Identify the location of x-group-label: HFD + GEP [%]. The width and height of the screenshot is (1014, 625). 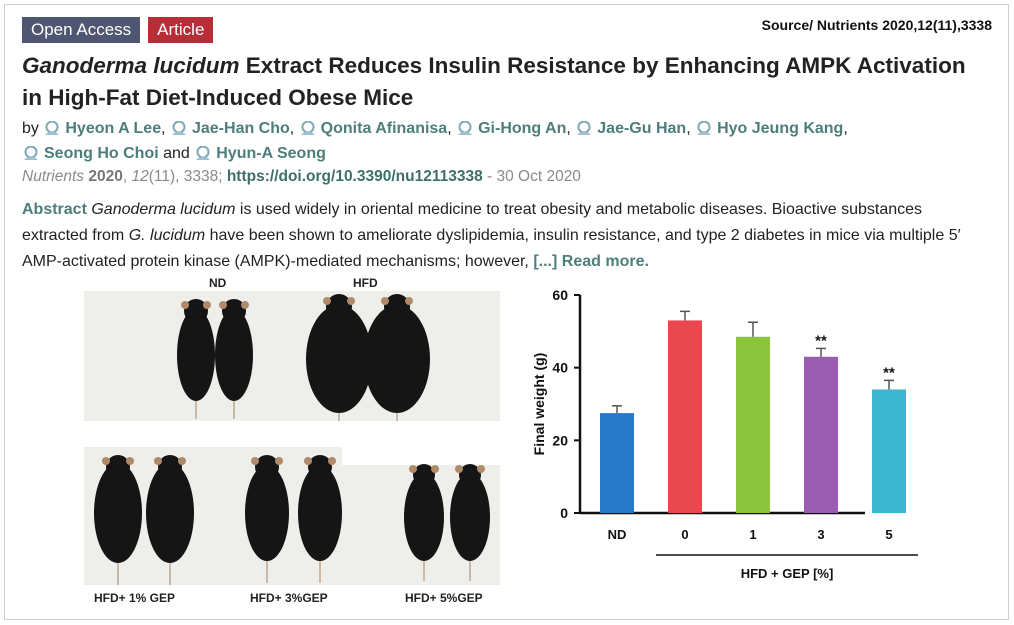
(787, 573).